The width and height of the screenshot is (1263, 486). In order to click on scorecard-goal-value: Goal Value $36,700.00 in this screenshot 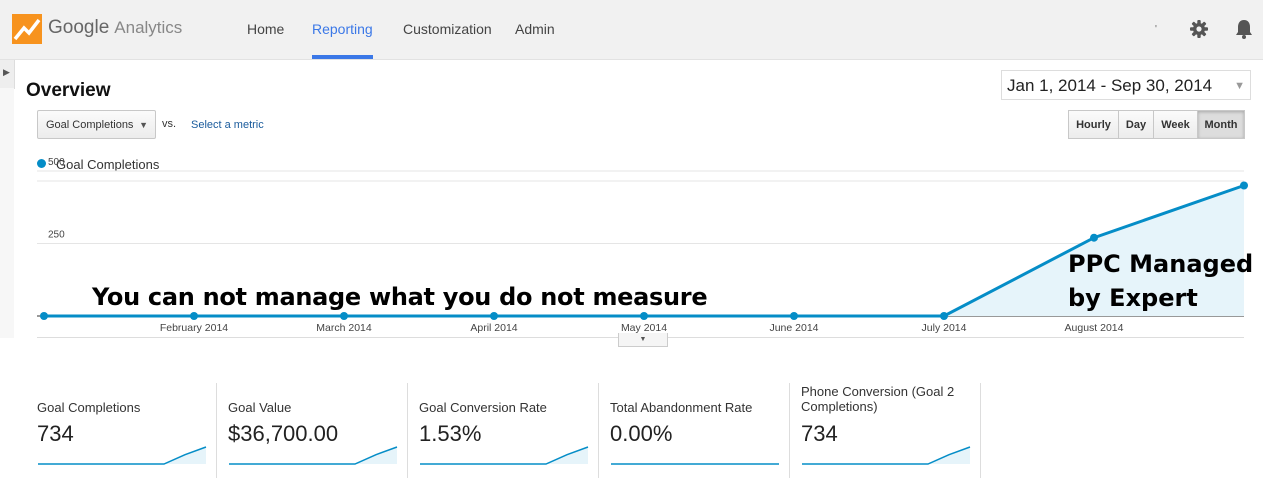, I will do `click(318, 430)`.